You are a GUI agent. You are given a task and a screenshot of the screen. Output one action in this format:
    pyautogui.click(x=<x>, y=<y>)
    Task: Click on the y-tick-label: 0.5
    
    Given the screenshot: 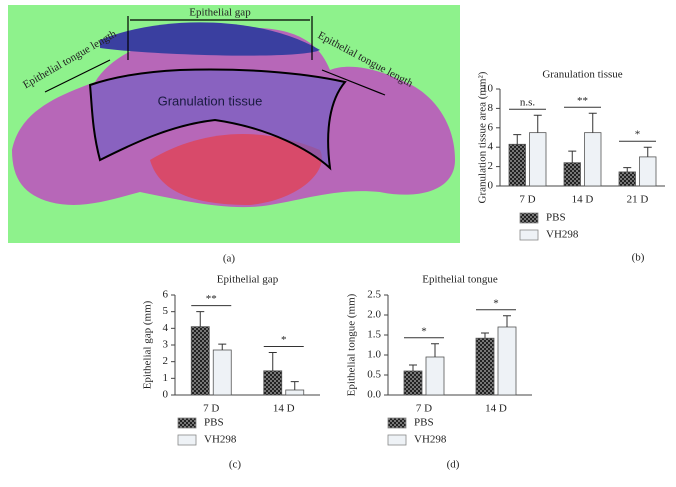 What is the action you would take?
    pyautogui.click(x=374, y=375)
    